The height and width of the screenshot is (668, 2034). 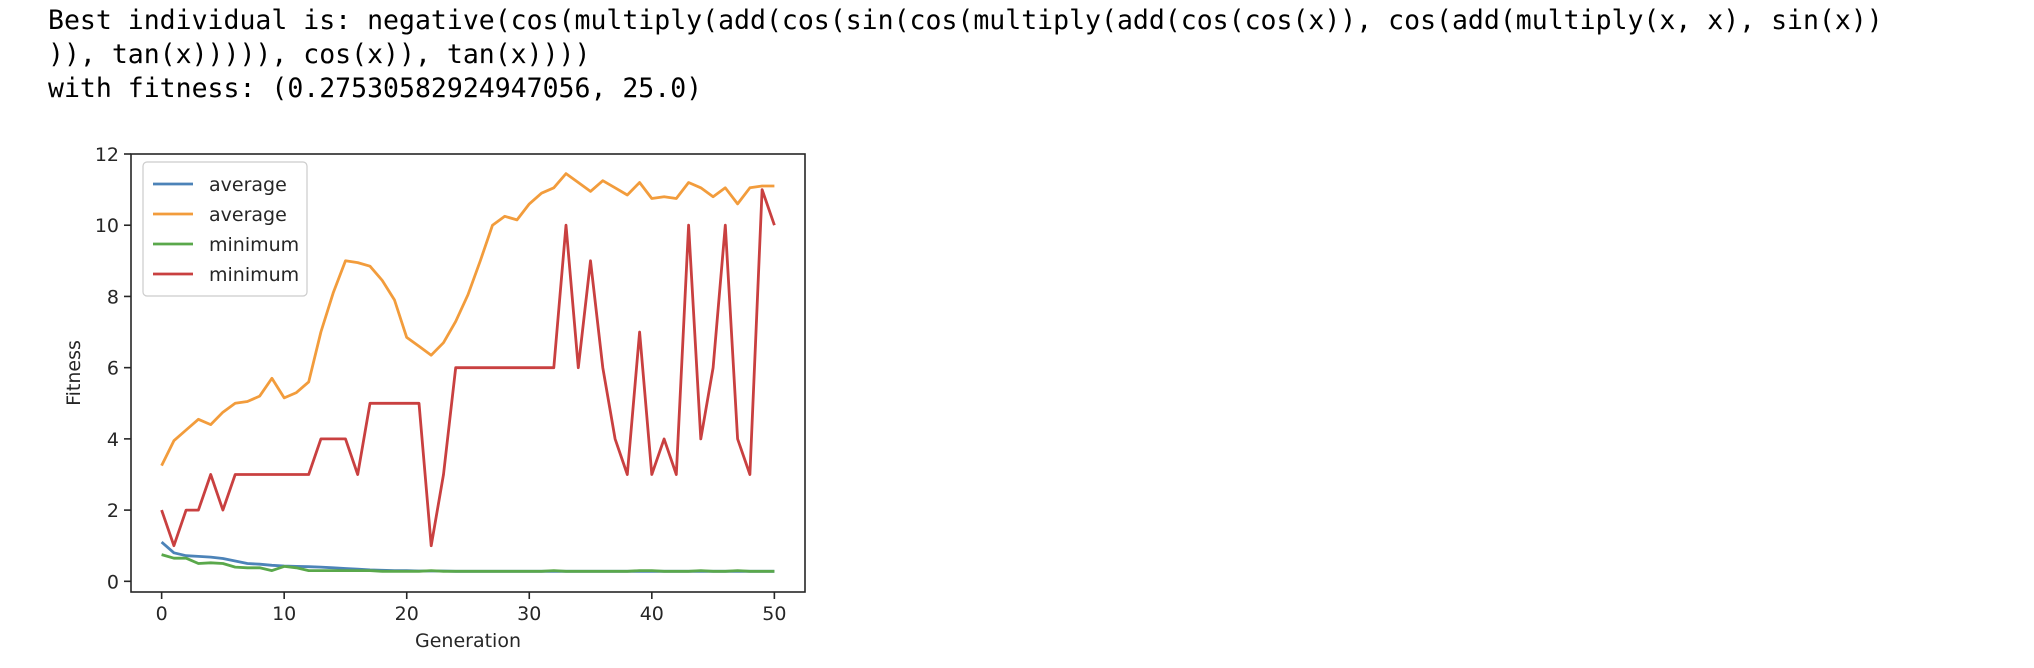 I want to click on y-axis-label: Fitness, so click(x=74, y=373).